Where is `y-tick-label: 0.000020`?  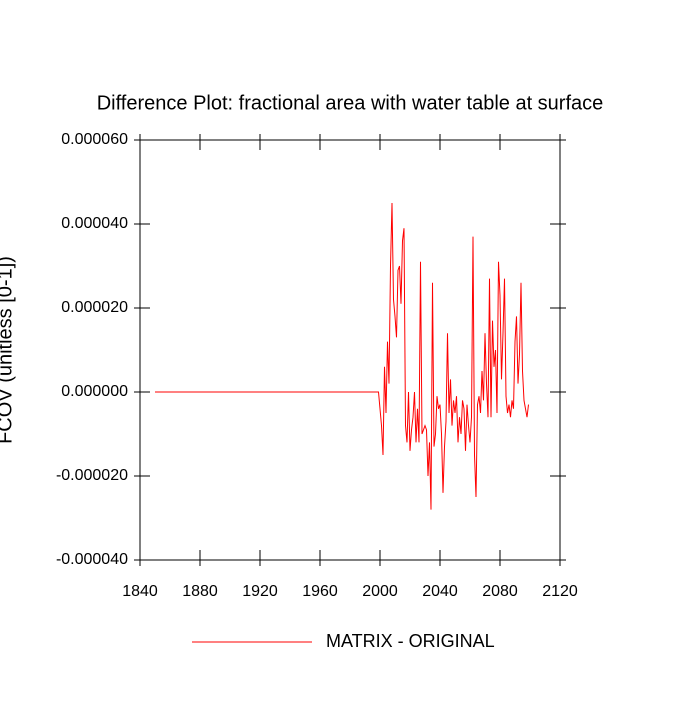
y-tick-label: 0.000020 is located at coordinates (94, 307).